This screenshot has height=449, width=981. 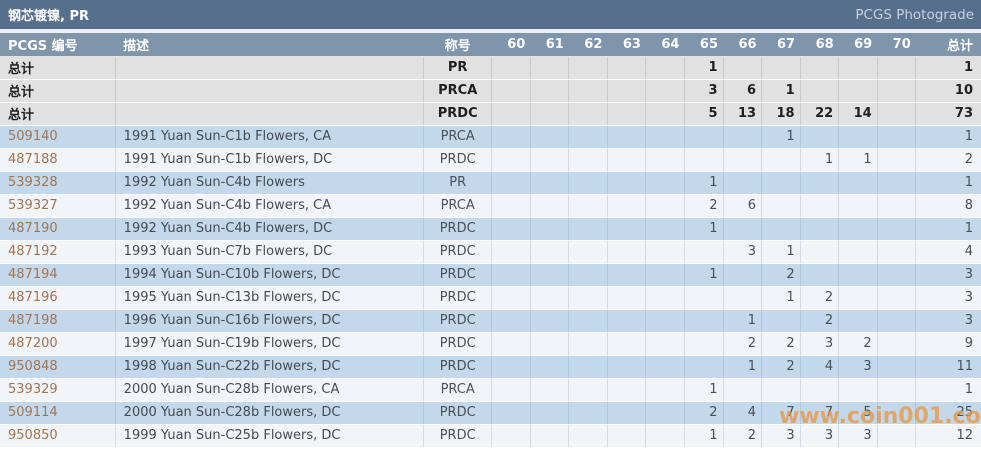 What do you see at coordinates (743, 321) in the screenshot?
I see `grade-66-cell: 1` at bounding box center [743, 321].